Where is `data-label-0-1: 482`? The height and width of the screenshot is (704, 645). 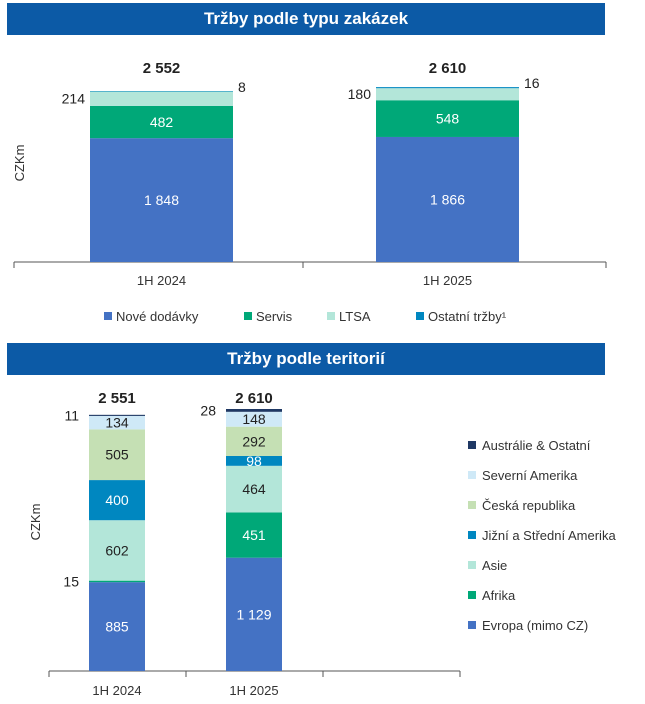 data-label-0-1: 482 is located at coordinates (162, 122).